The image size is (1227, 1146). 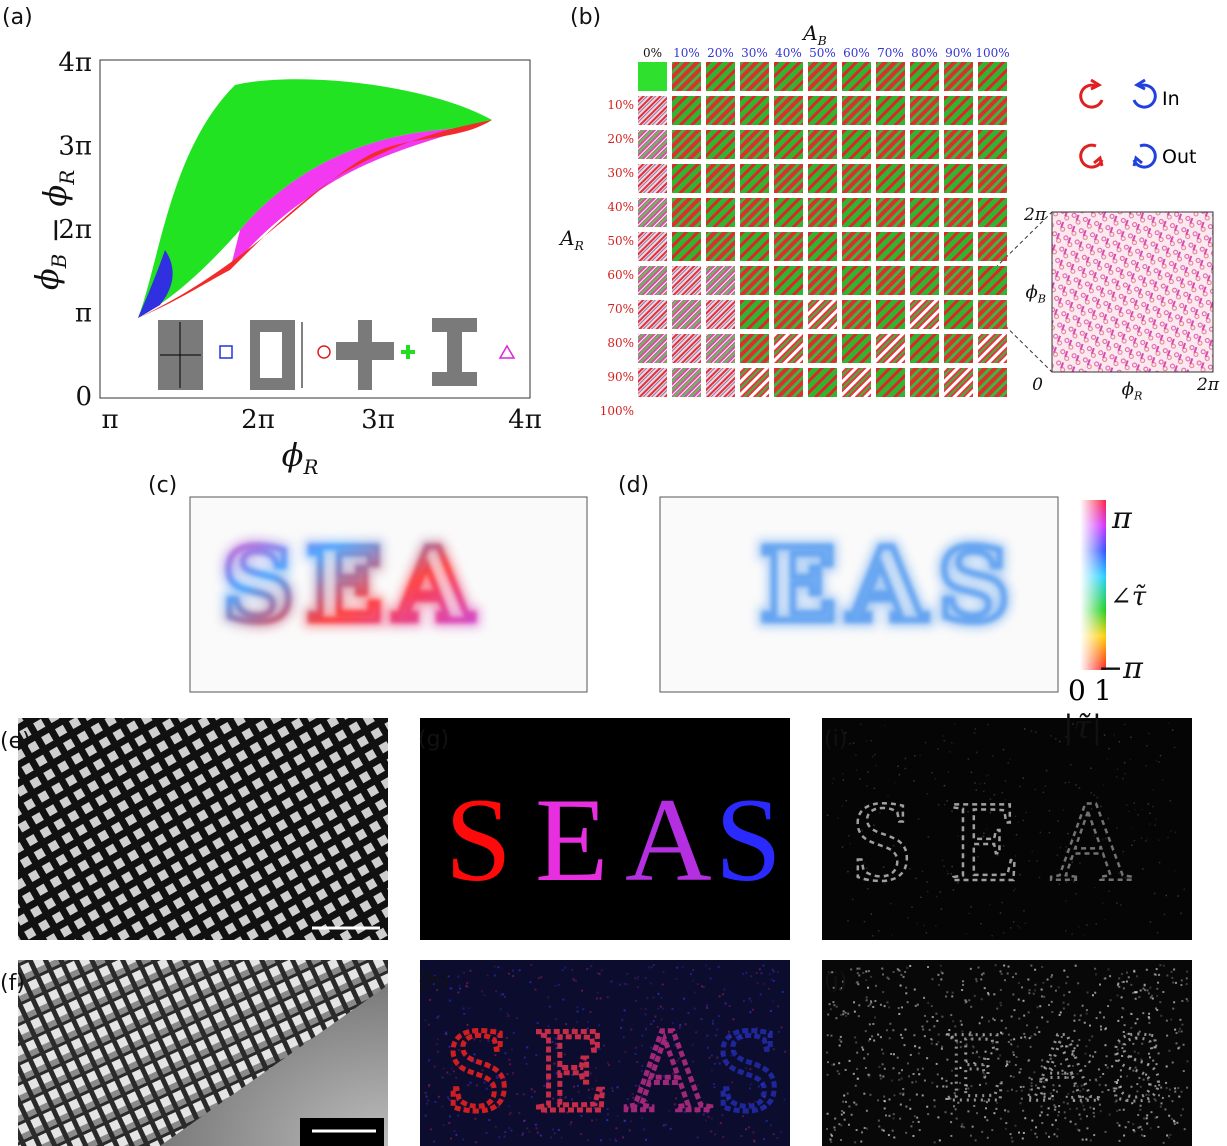 What do you see at coordinates (109, 420) in the screenshot?
I see `x-tick-label: π` at bounding box center [109, 420].